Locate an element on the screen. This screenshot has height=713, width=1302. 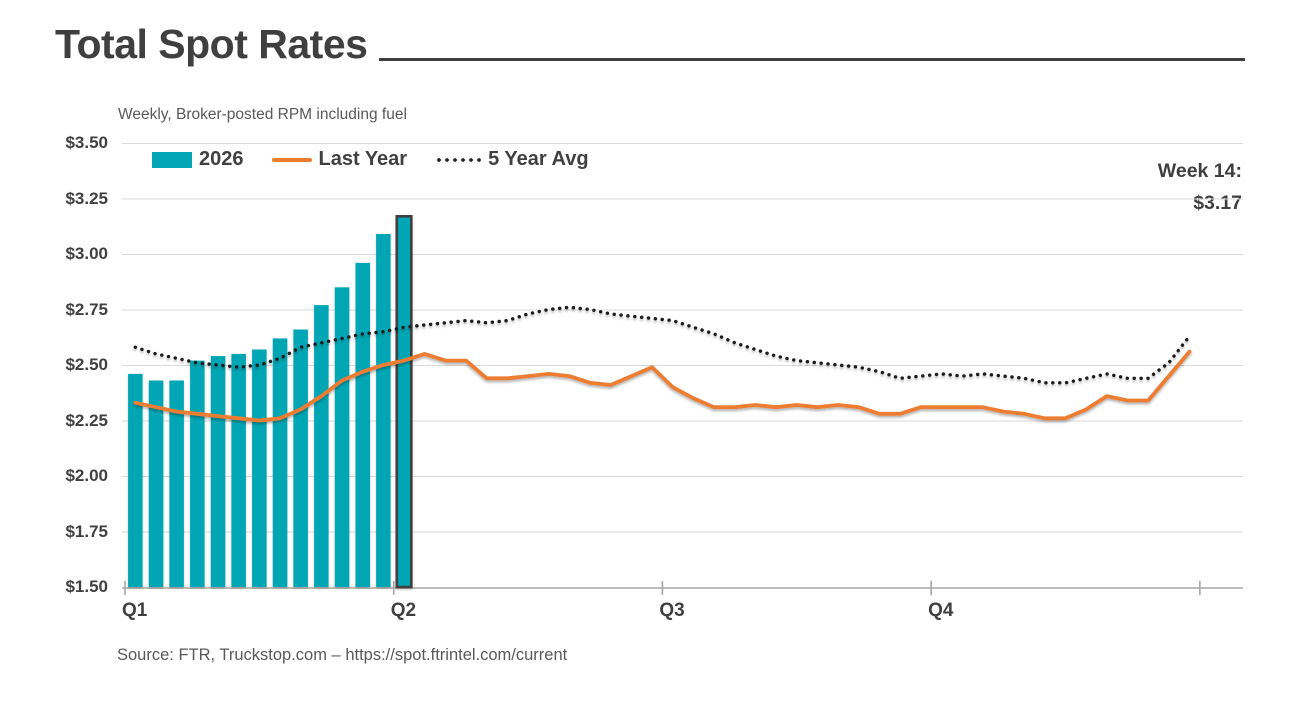
x-axis-label-q1: Q1 is located at coordinates (135, 610).